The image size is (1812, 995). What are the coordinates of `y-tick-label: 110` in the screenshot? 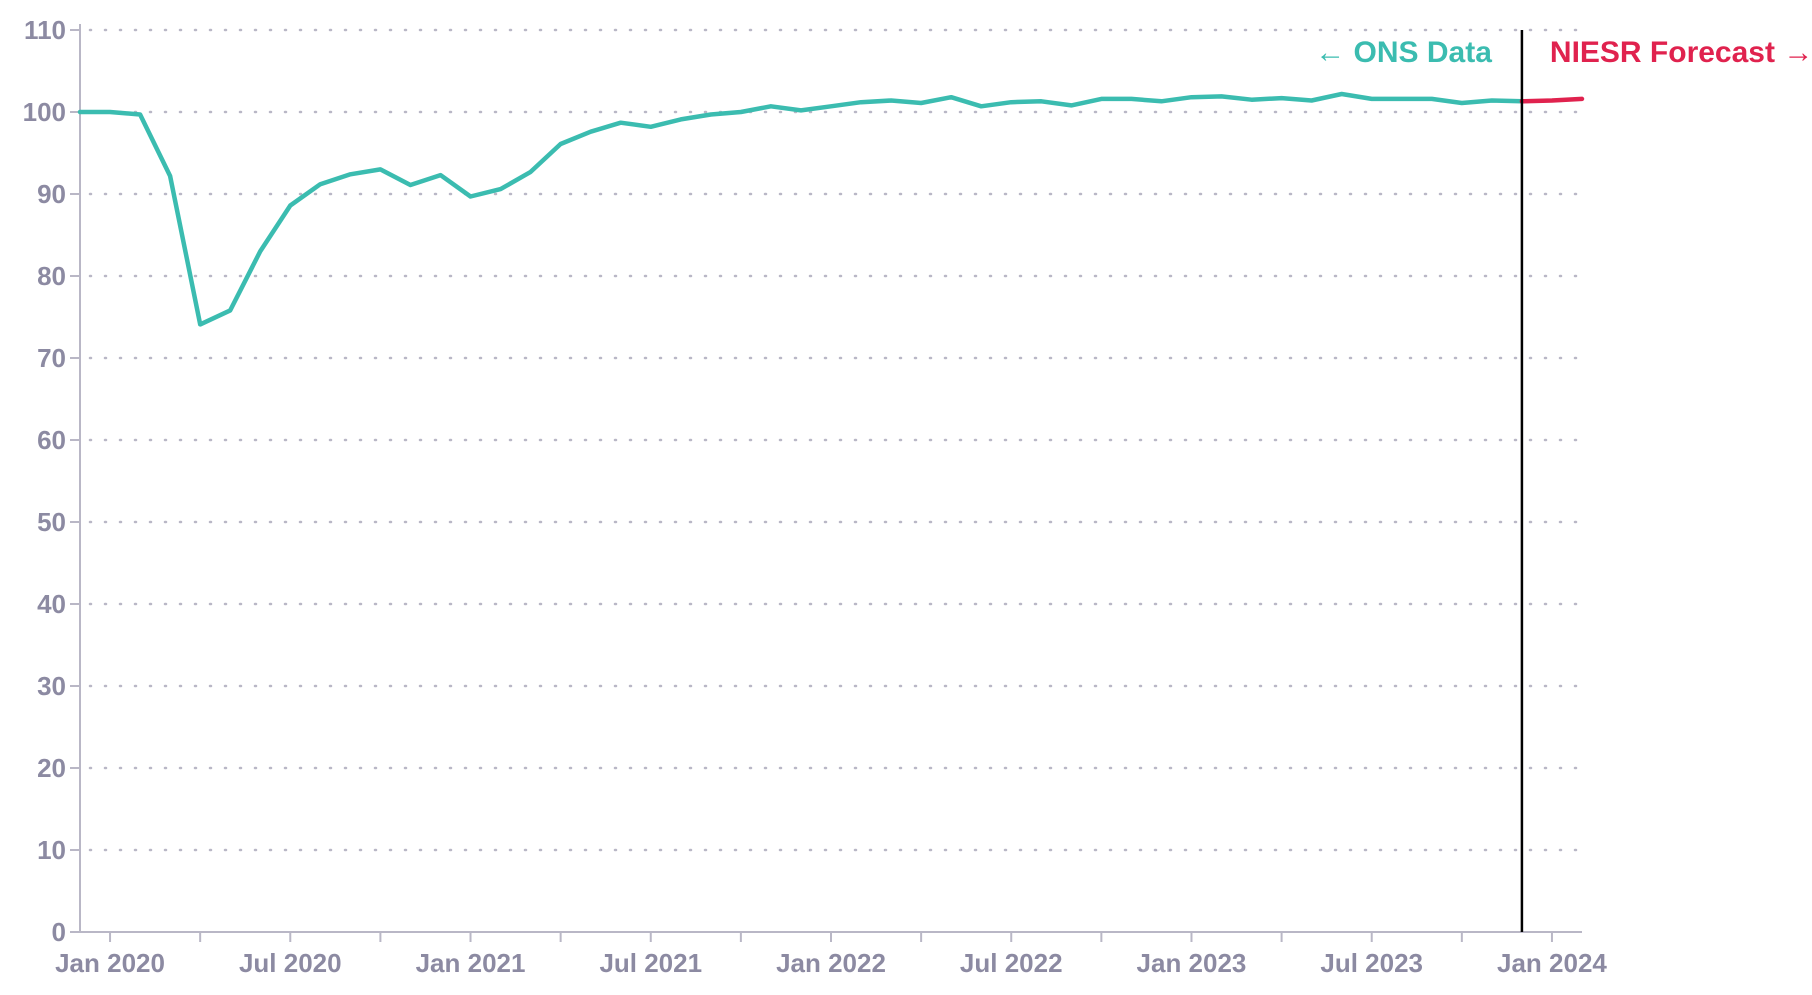 It's located at (45, 30).